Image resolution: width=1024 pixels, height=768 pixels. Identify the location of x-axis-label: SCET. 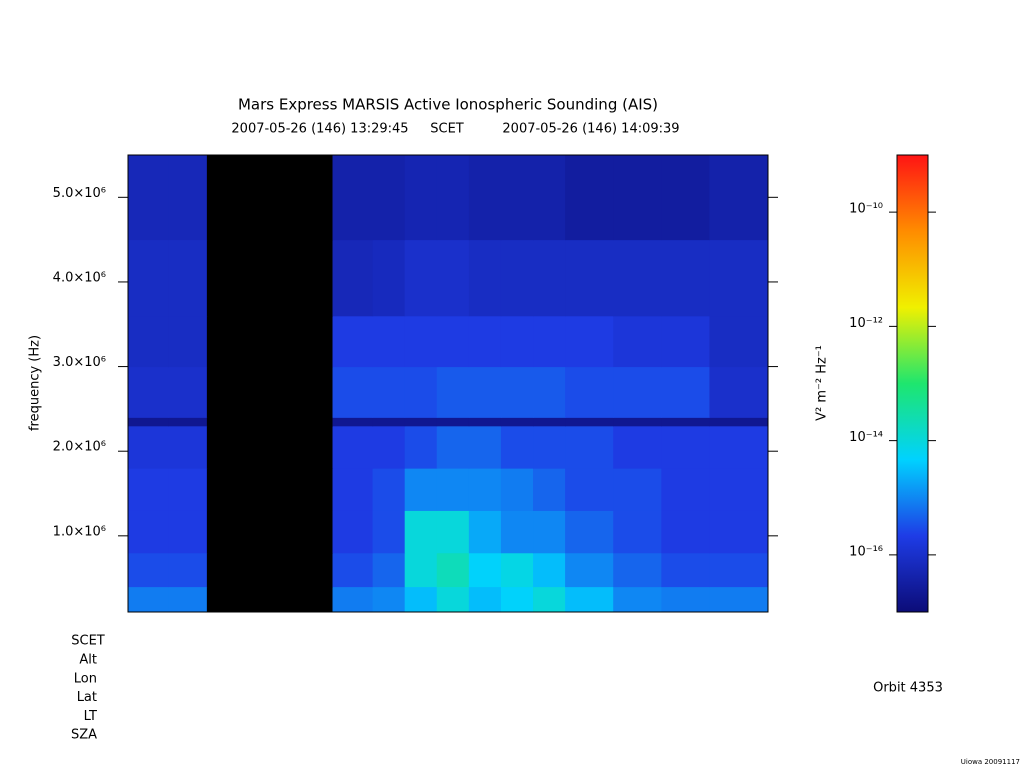
(88, 641).